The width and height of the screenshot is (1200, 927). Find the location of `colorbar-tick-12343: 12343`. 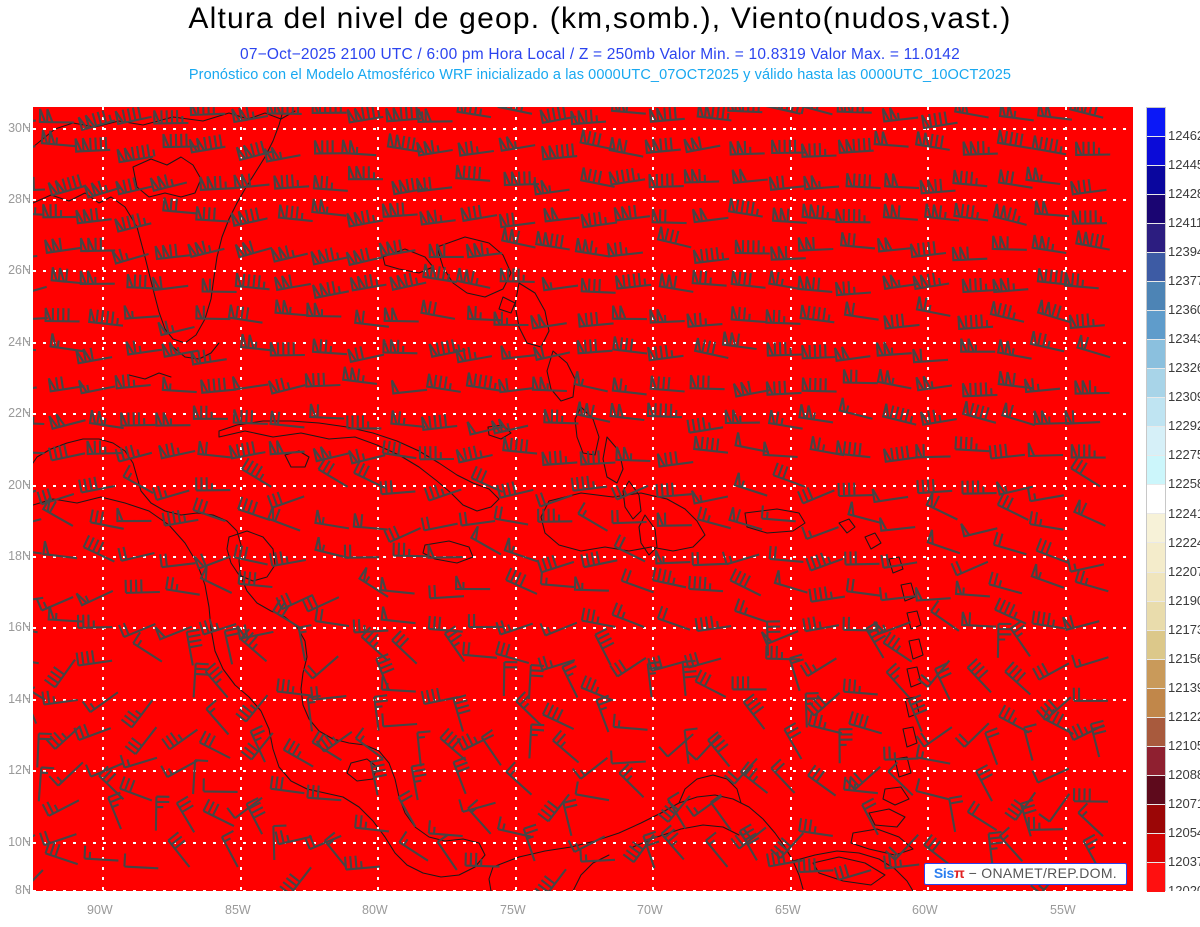

colorbar-tick-12343: 12343 is located at coordinates (1184, 339).